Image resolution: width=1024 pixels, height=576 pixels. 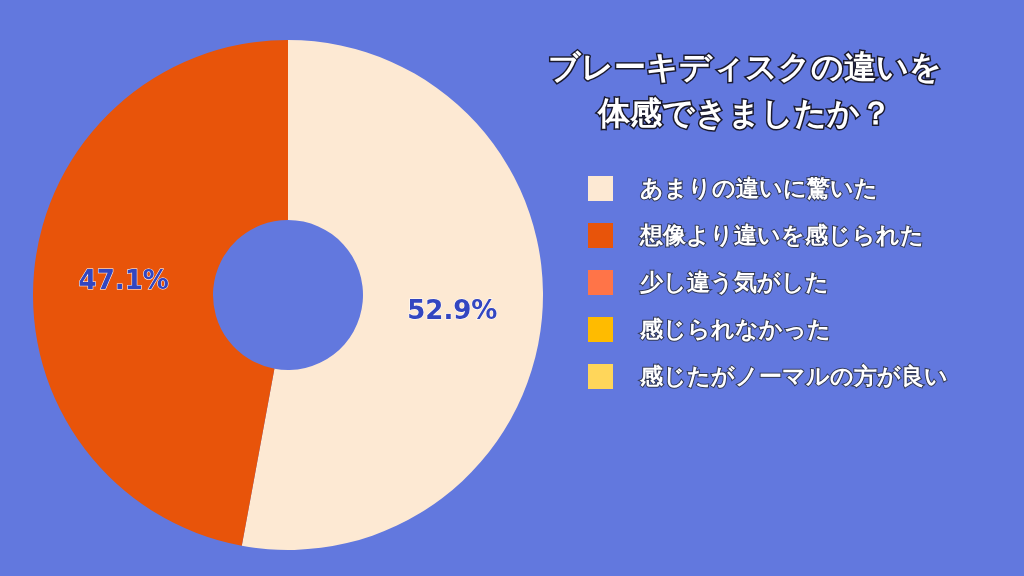 What do you see at coordinates (735, 329) in the screenshot?
I see `legend-label: 感じられなかった` at bounding box center [735, 329].